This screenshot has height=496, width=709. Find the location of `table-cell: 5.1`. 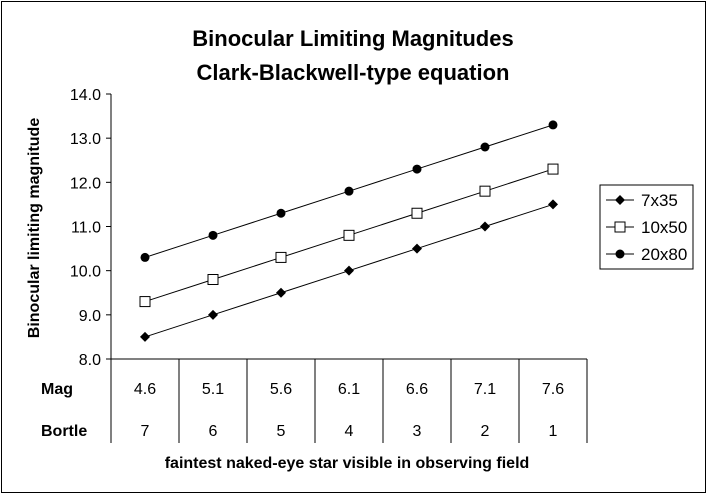

table-cell: 5.1 is located at coordinates (213, 389).